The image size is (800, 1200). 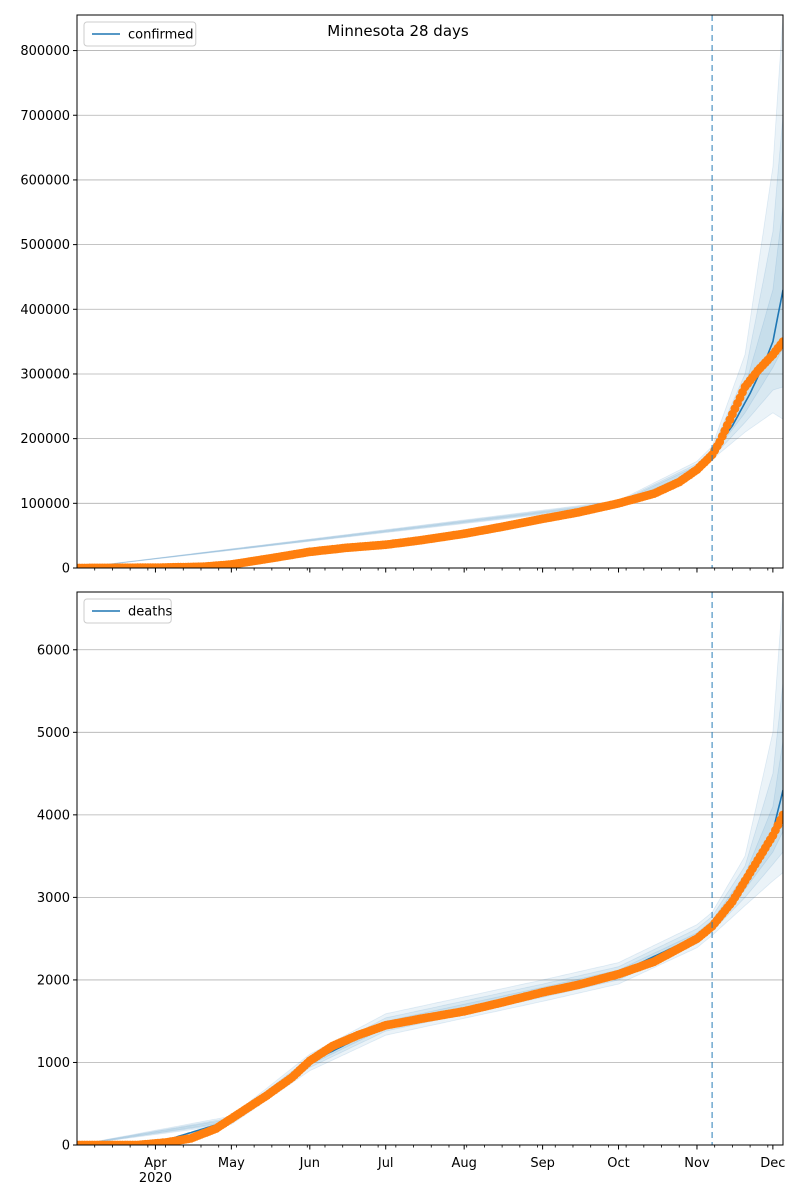 What do you see at coordinates (542, 1163) in the screenshot?
I see `x-tick-label: Sep` at bounding box center [542, 1163].